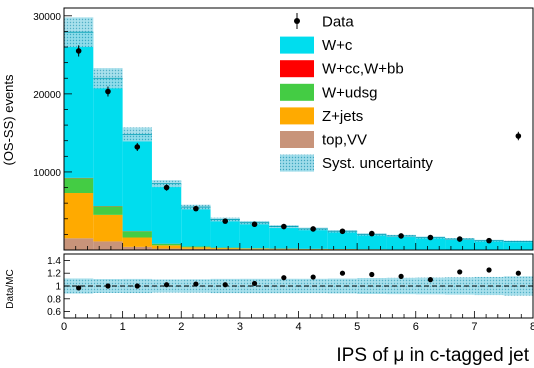 The image size is (534, 368). What do you see at coordinates (297, 45) in the screenshot?
I see `legend-swatch-w-c` at bounding box center [297, 45].